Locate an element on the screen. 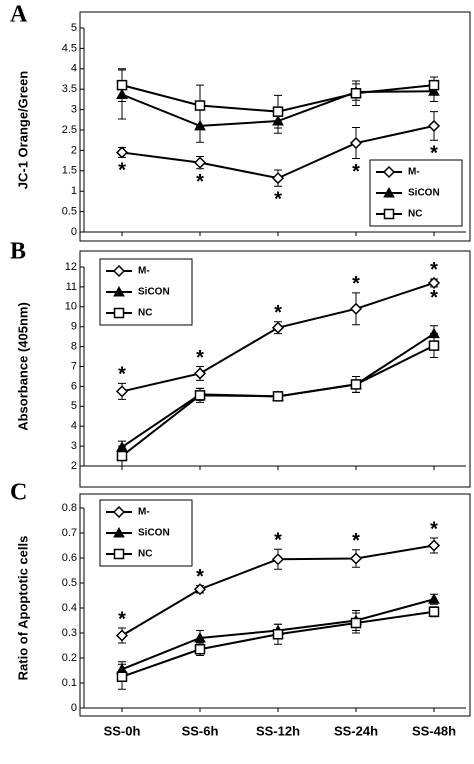 The height and width of the screenshot is (764, 474). y-tick-label: 10 is located at coordinates (71, 307).